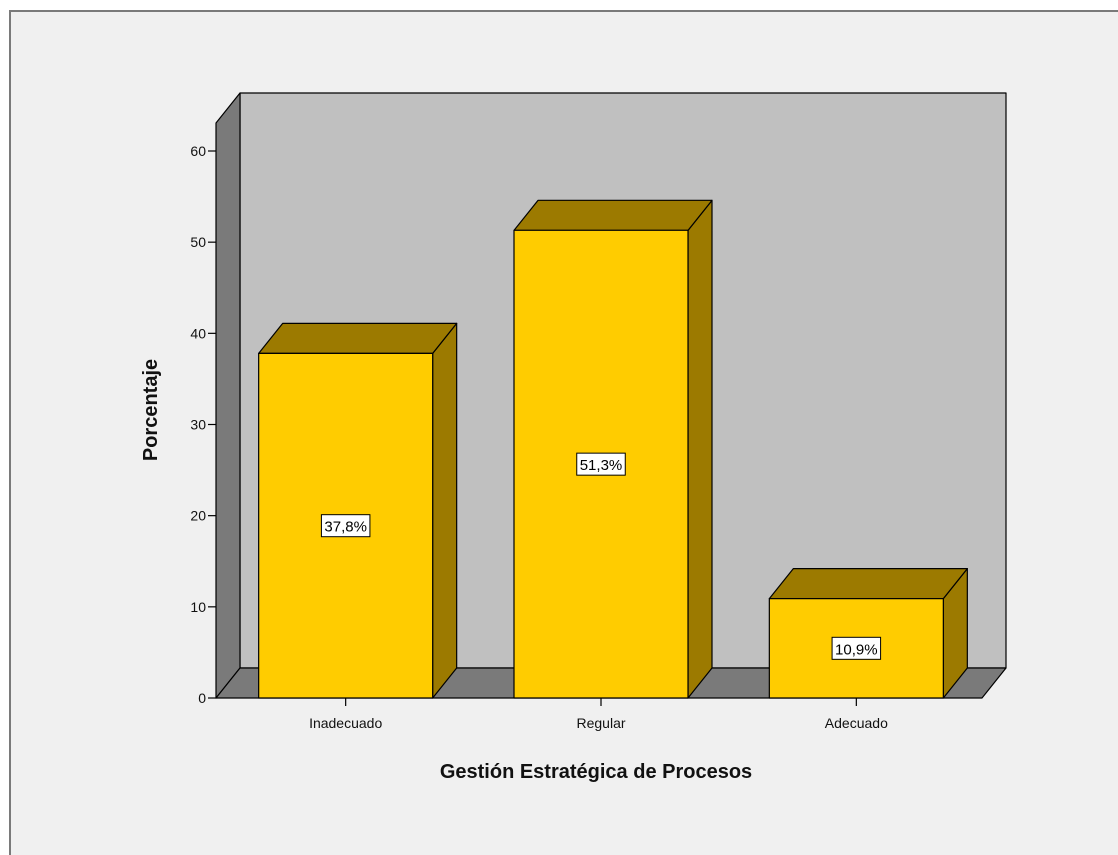 This screenshot has height=855, width=1118. I want to click on y-tick-label: 20, so click(198, 516).